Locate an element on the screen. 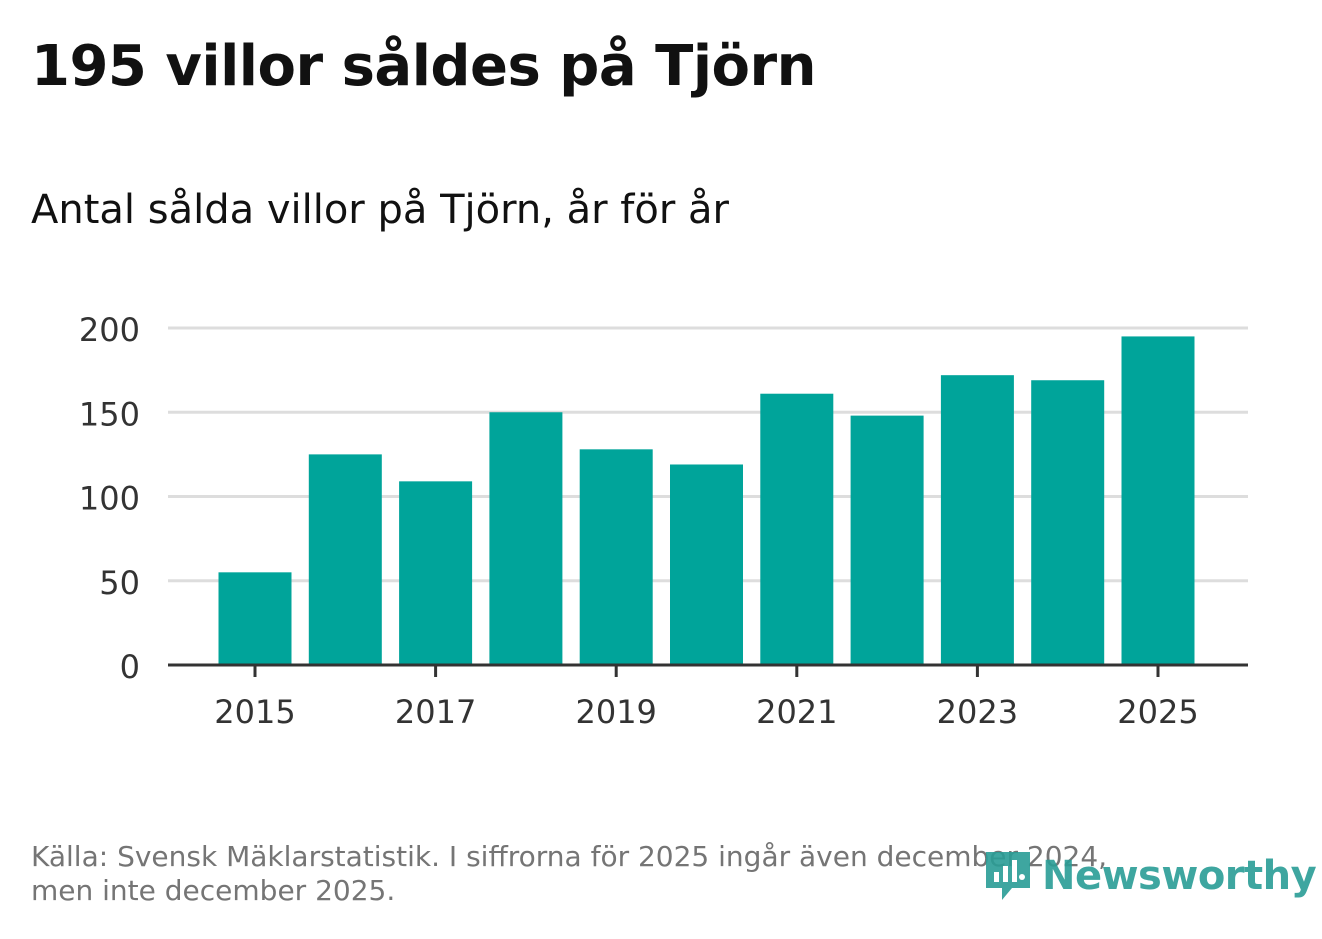 This screenshot has height=939, width=1322. brand-name: Newsworthy is located at coordinates (1179, 876).